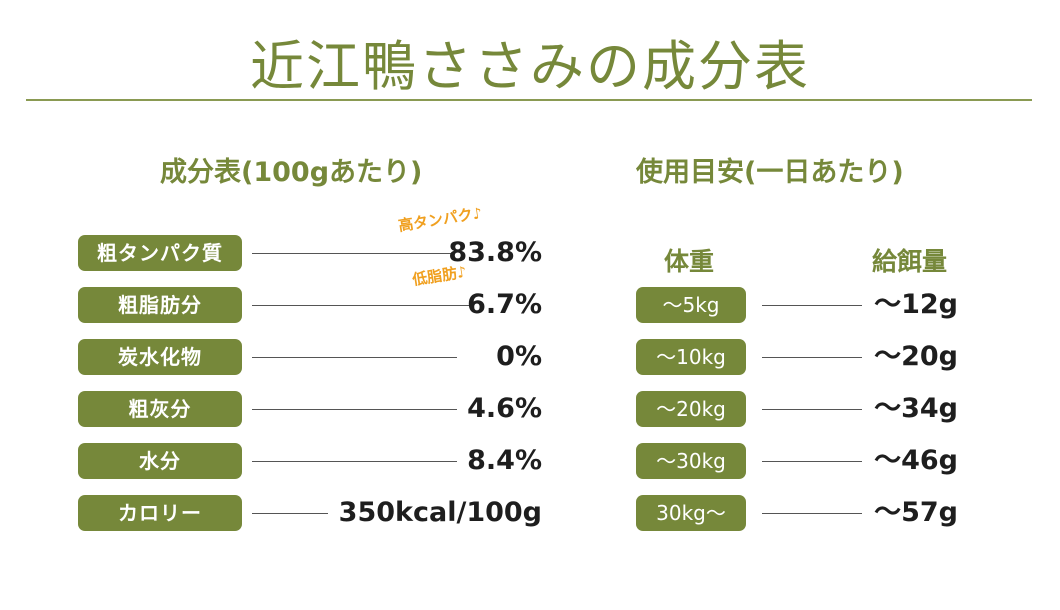 This screenshot has height=610, width=1060. Describe the element at coordinates (916, 460) in the screenshot. I see `feeding-amount: 〜46g` at that location.